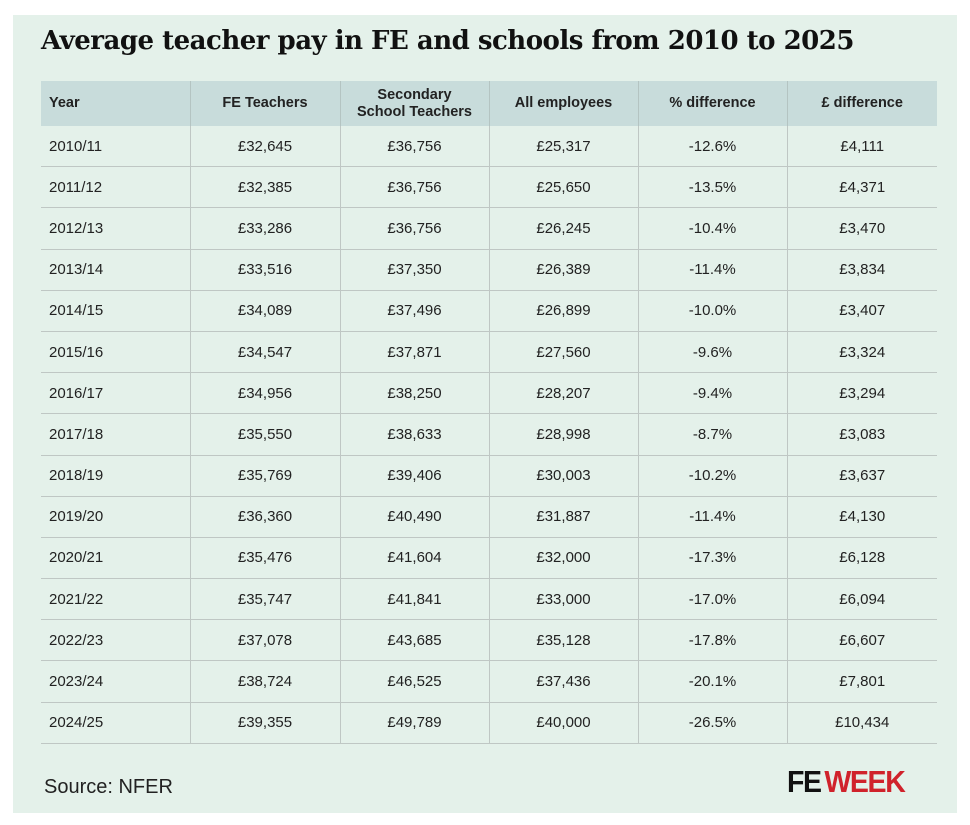 The image size is (970, 825). I want to click on table-cell: -10.2%, so click(712, 476).